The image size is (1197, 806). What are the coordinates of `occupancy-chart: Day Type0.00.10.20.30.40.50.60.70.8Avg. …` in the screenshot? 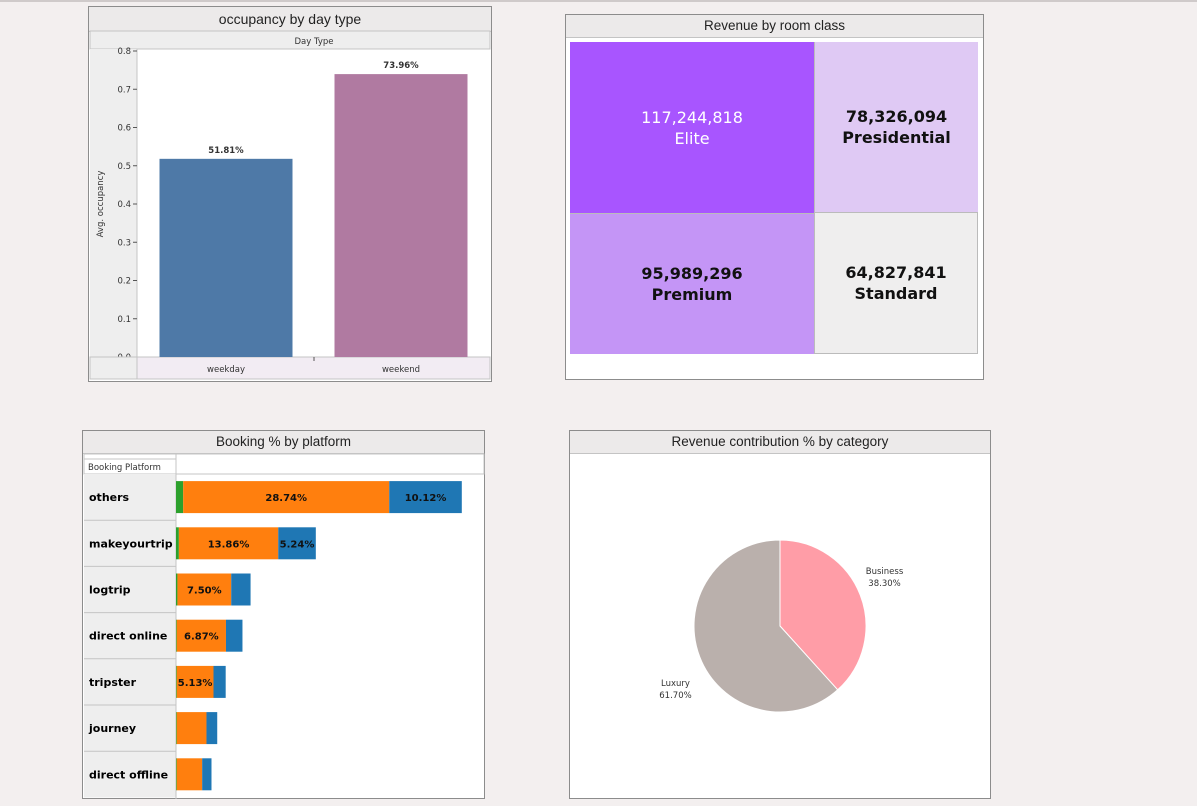 It's located at (290, 205).